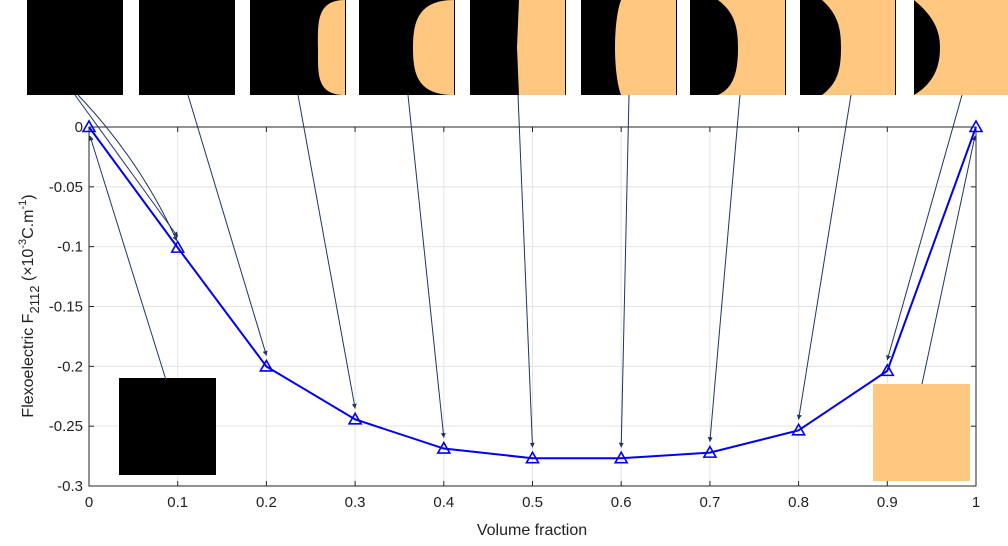 This screenshot has width=1008, height=546. I want to click on y-axis-label-unit-close: ), so click(28, 196).